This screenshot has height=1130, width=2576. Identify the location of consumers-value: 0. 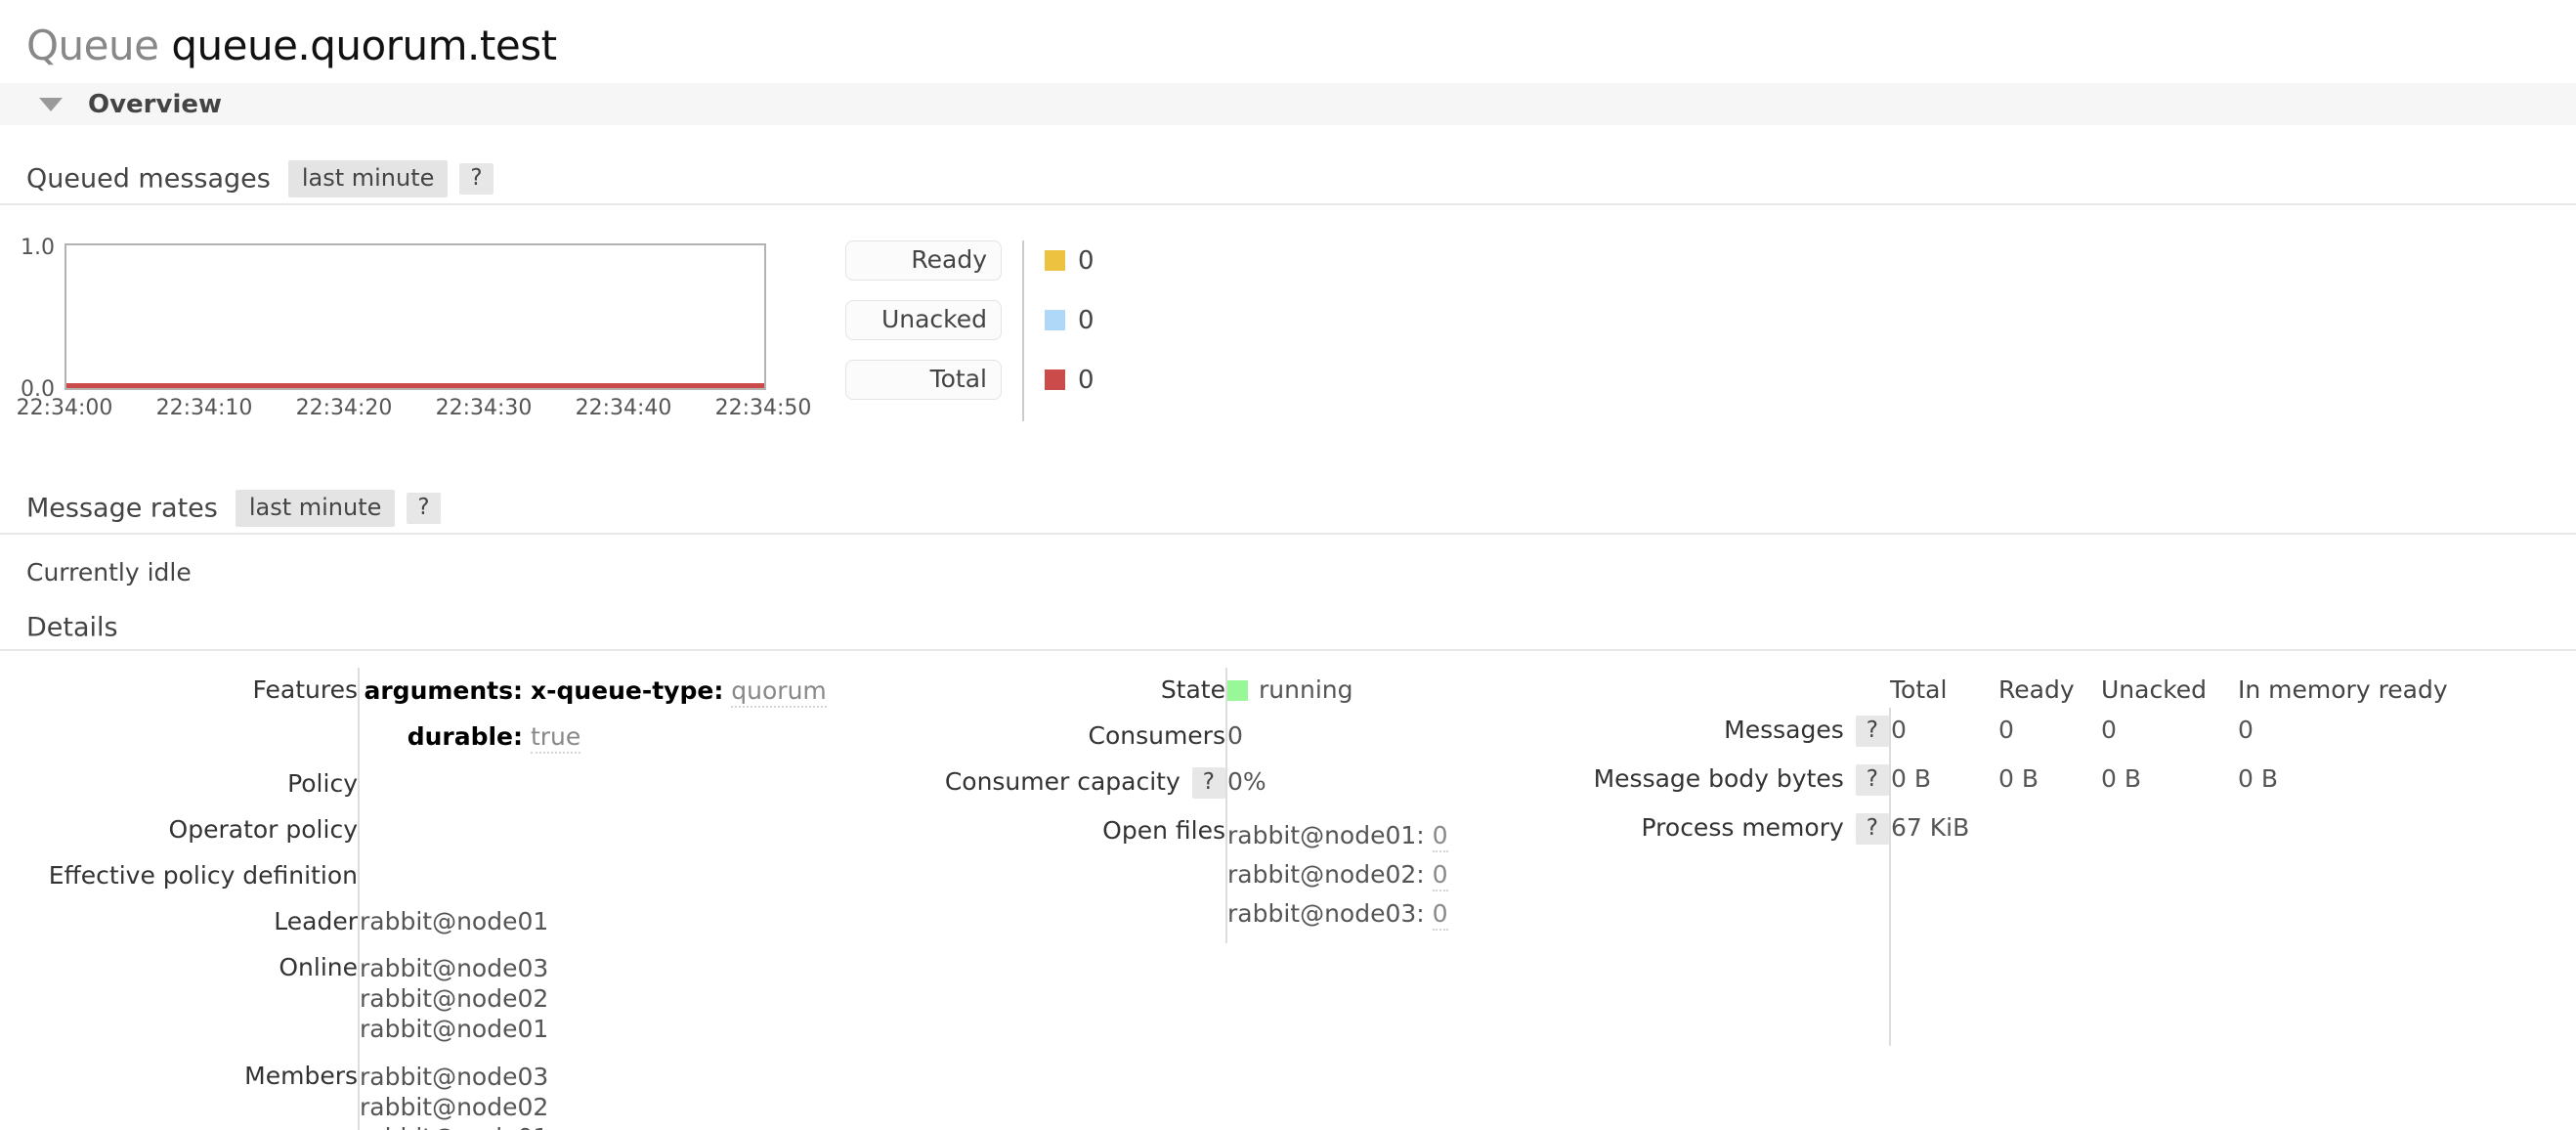
(1235, 735).